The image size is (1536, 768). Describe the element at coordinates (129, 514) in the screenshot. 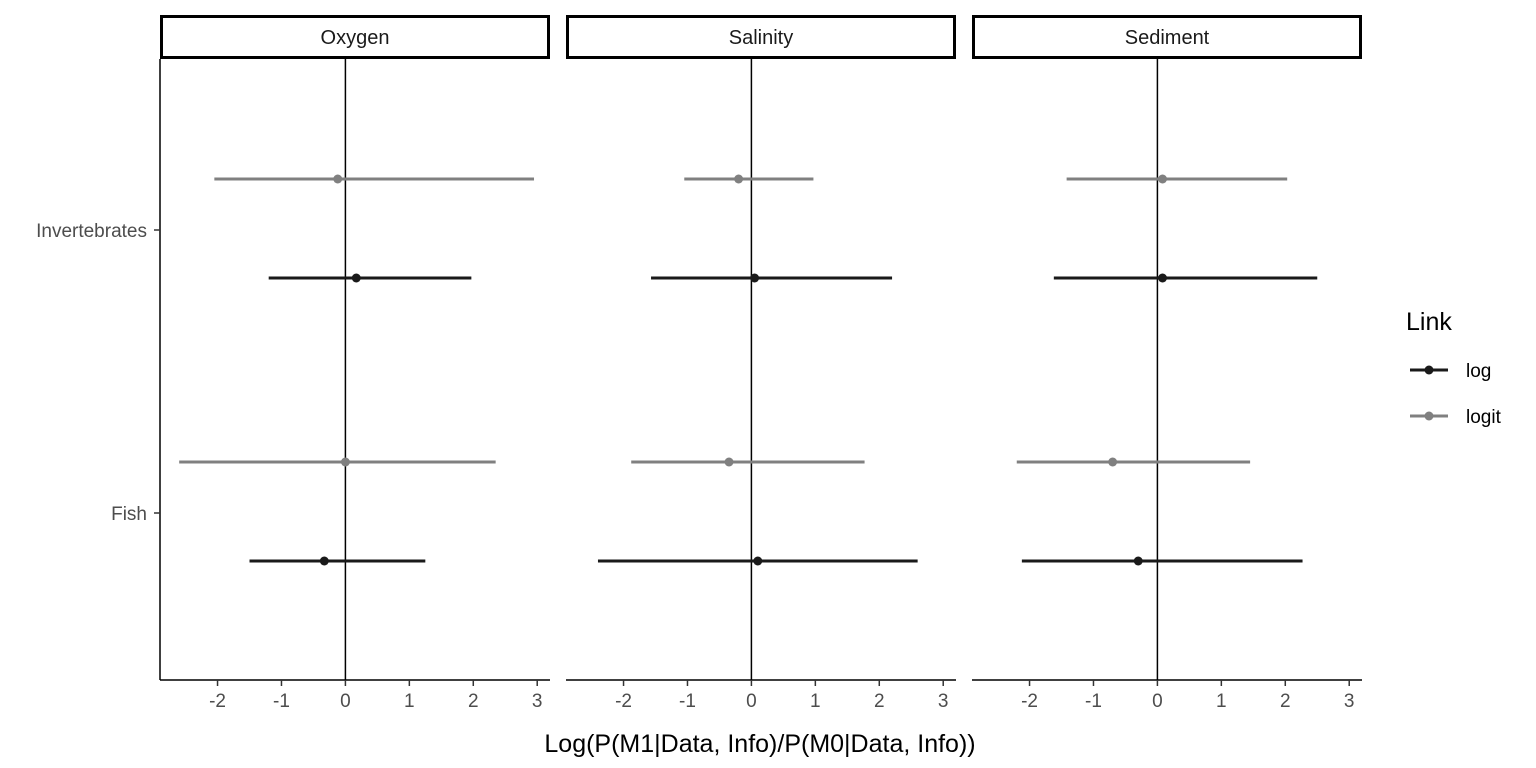

I see `y-tick-label: Fish` at that location.